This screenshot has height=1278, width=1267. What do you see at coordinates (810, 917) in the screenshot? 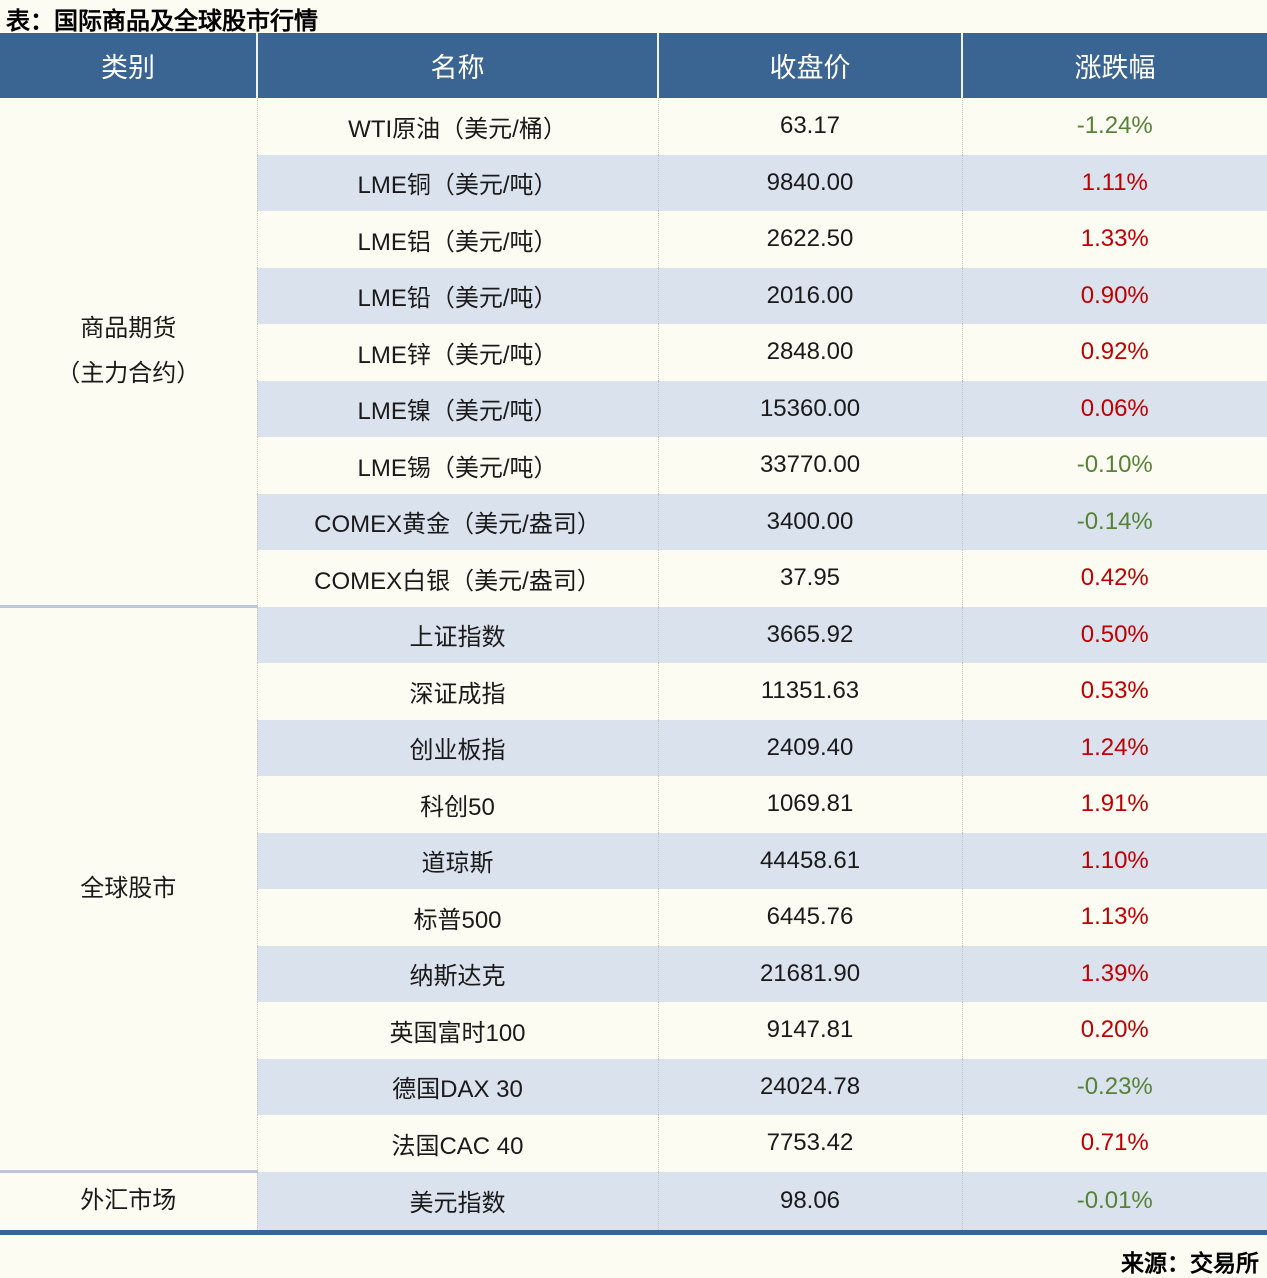
I see `close-cell: 6445.76` at bounding box center [810, 917].